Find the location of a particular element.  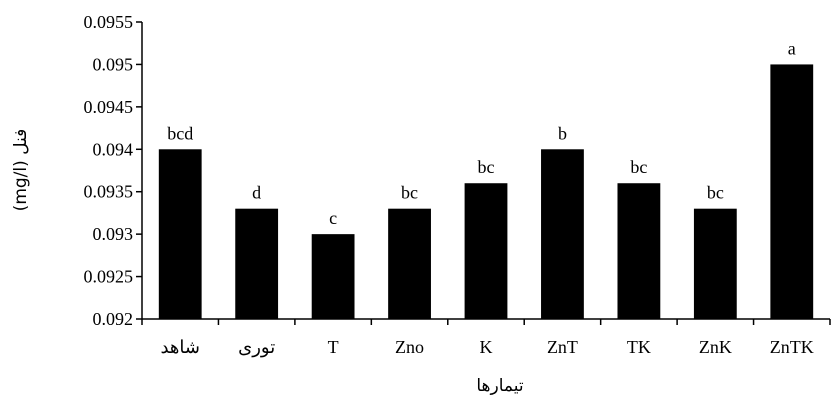

y-axis-title: فنل (mg/l) is located at coordinates (21, 170).